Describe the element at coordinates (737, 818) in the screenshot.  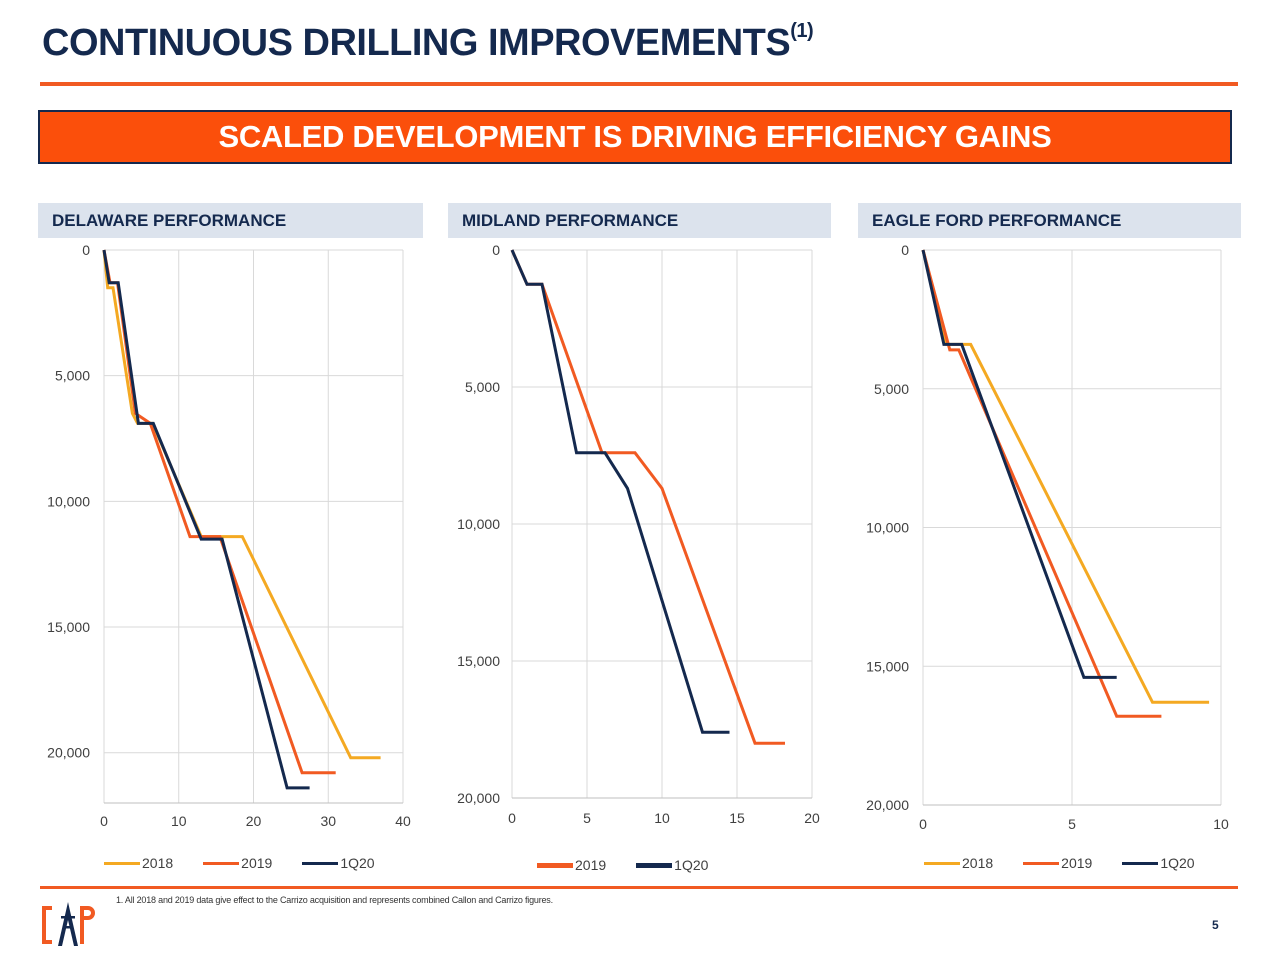
I see `x-tick-label: 15` at that location.